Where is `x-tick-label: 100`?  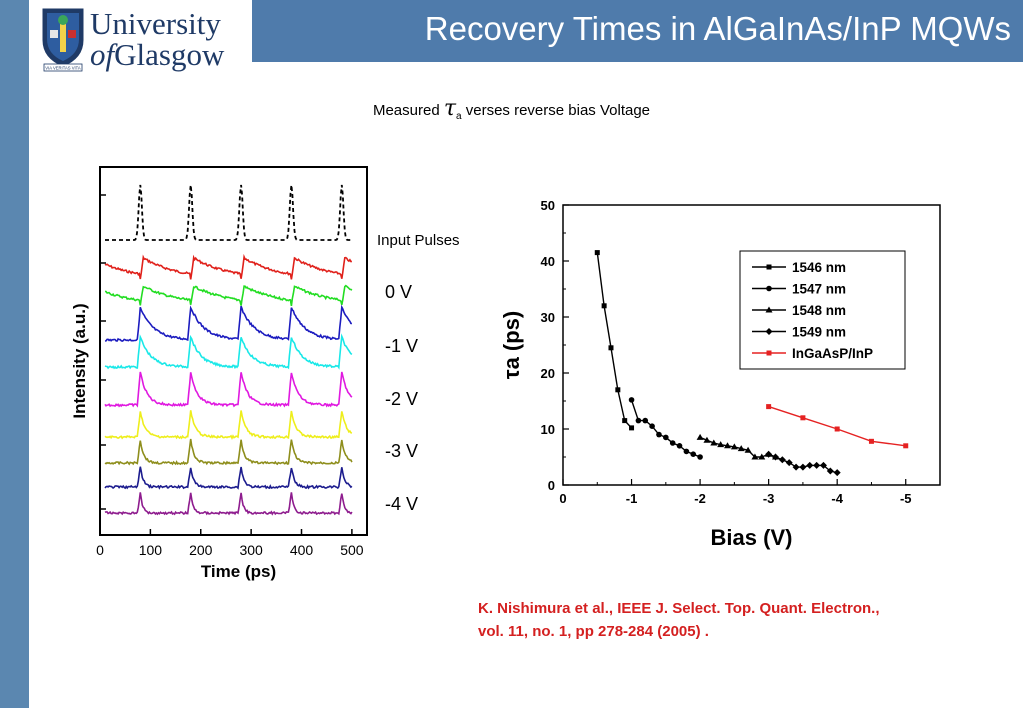
x-tick-label: 100 is located at coordinates (151, 550).